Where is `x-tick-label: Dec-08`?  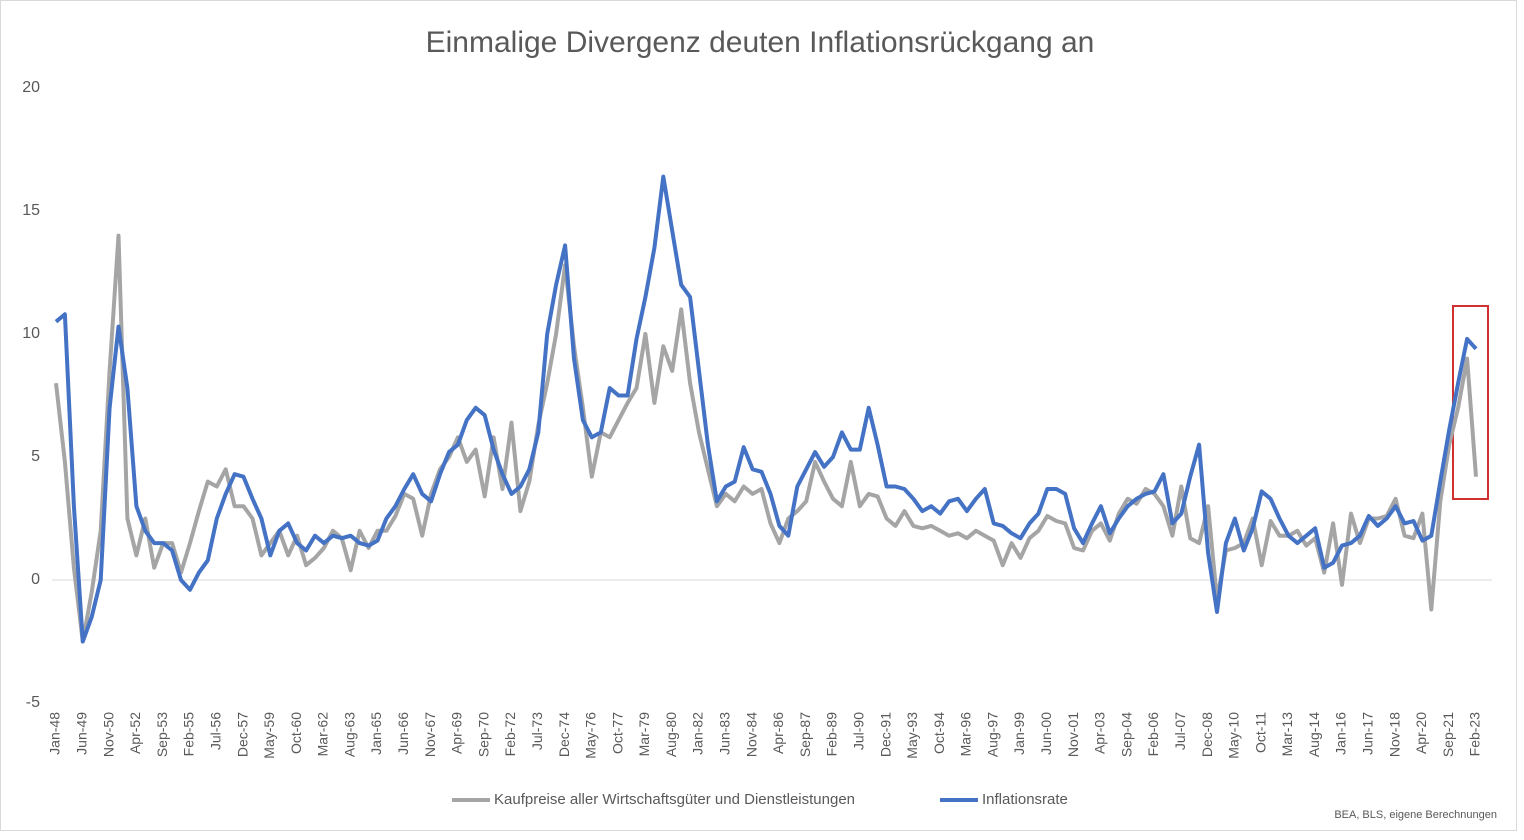
x-tick-label: Dec-08 is located at coordinates (1207, 734).